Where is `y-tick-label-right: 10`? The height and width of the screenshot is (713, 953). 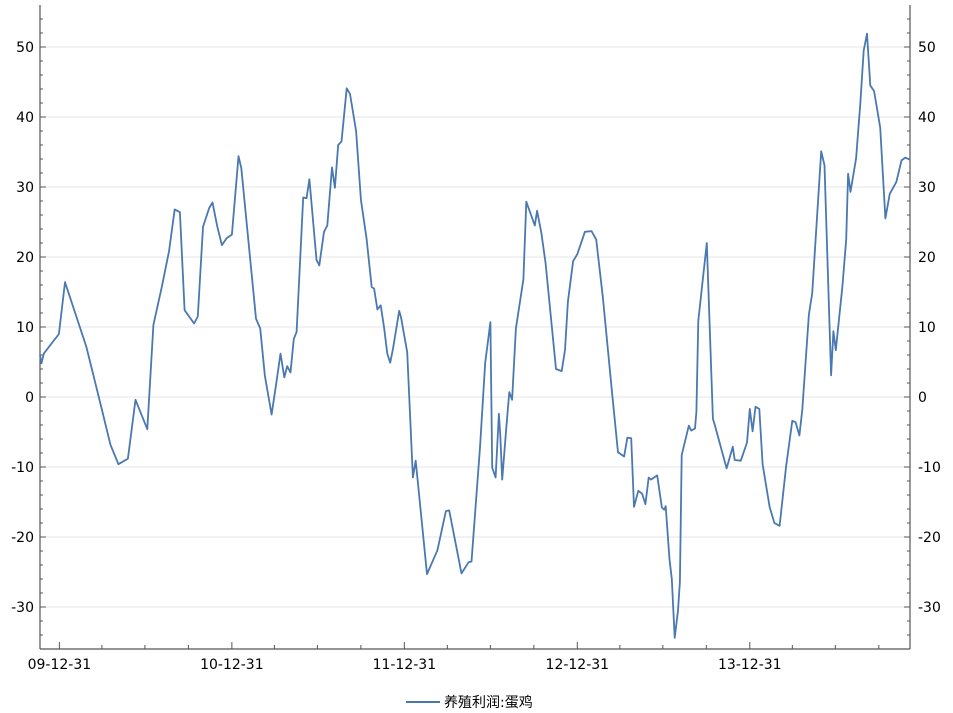 y-tick-label-right: 10 is located at coordinates (927, 328).